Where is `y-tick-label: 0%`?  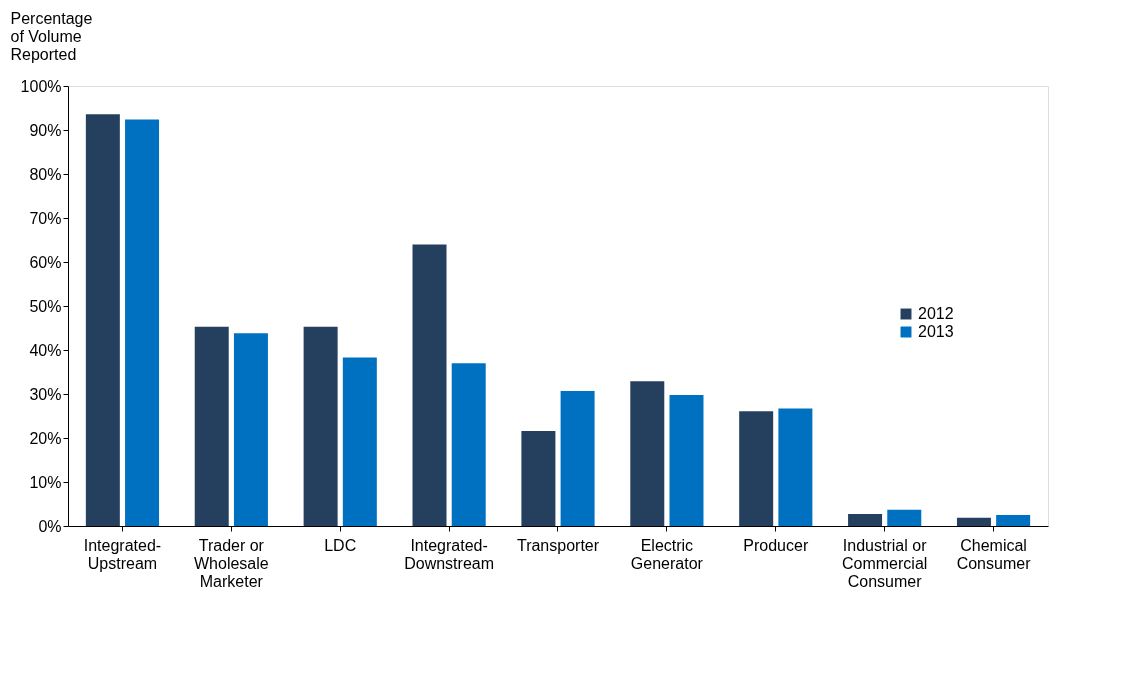
y-tick-label: 0% is located at coordinates (50, 526).